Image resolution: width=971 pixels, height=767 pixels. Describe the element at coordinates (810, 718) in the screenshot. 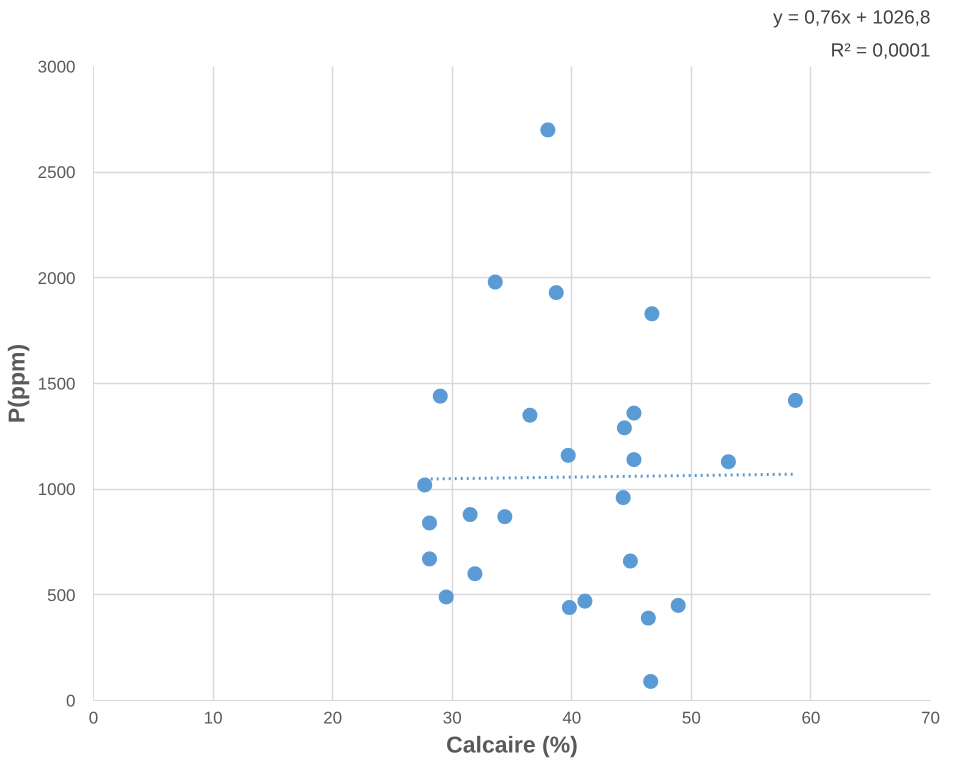

I see `x-tick-label: 60` at that location.